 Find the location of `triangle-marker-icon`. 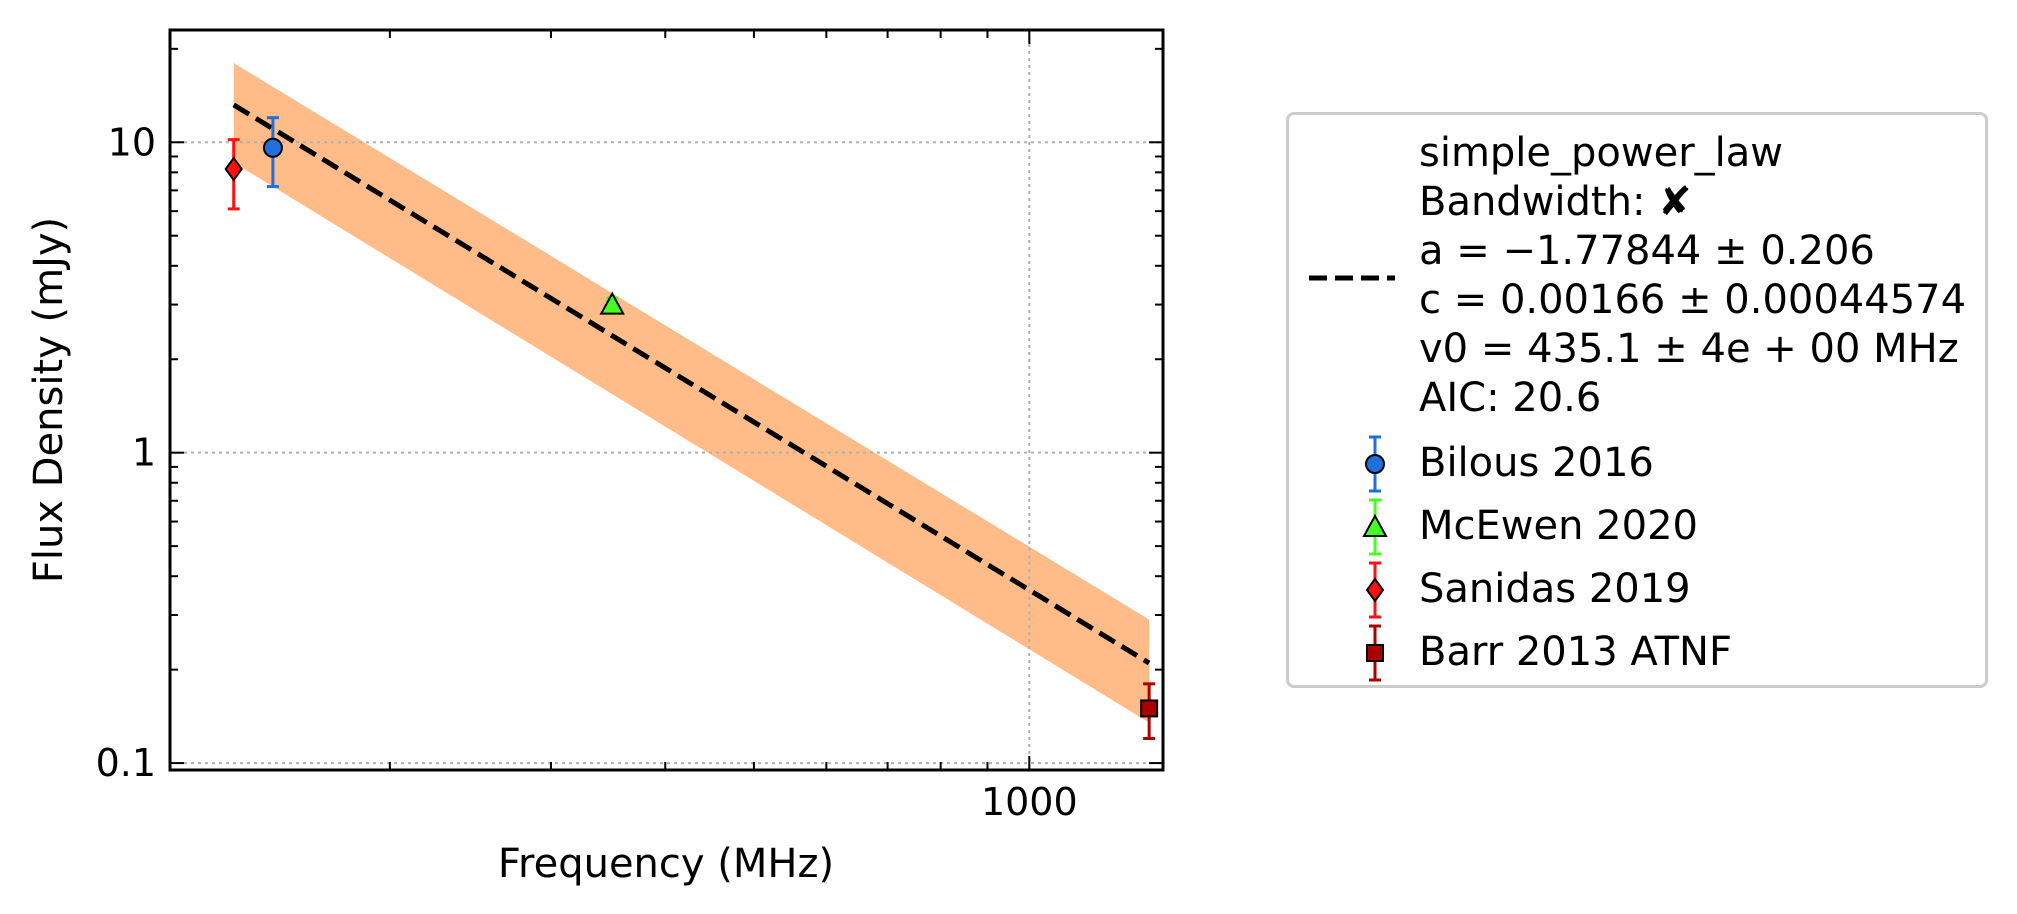

triangle-marker-icon is located at coordinates (1375, 527).